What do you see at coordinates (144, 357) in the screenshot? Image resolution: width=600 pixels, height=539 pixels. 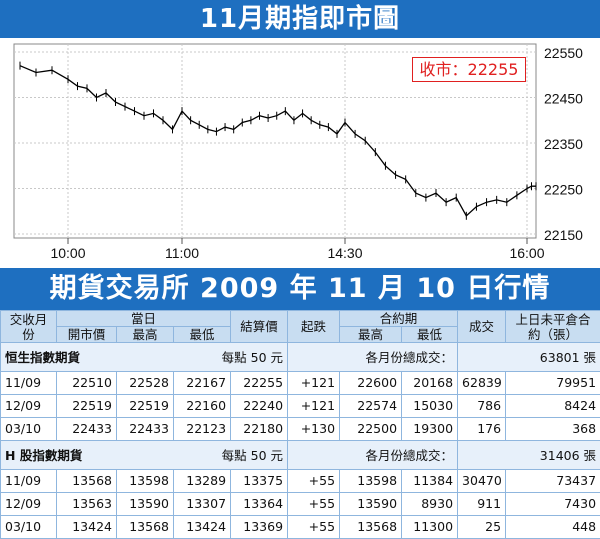 I see `group-band-hsi-left: 恒生指數期貨 每點 50 元` at bounding box center [144, 357].